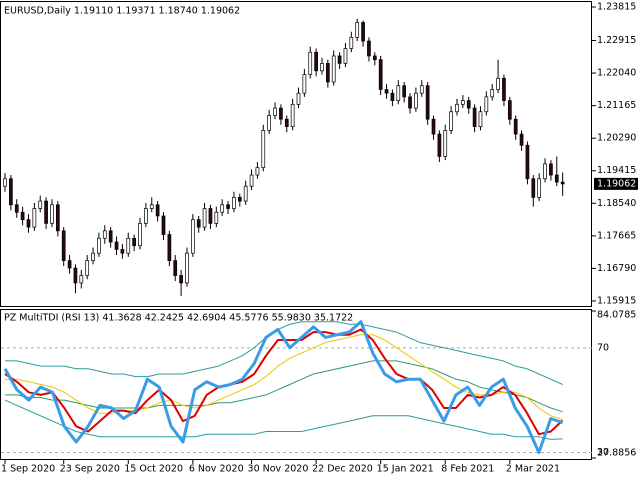 This screenshot has height=480, width=640. What do you see at coordinates (616, 453) in the screenshot?
I see `y-tick-label: 27.8856` at bounding box center [616, 453].